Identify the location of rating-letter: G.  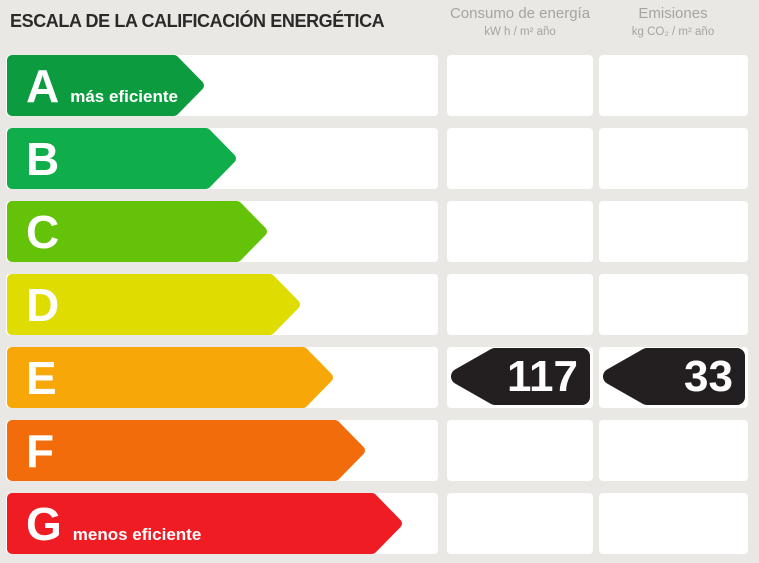
(44, 523).